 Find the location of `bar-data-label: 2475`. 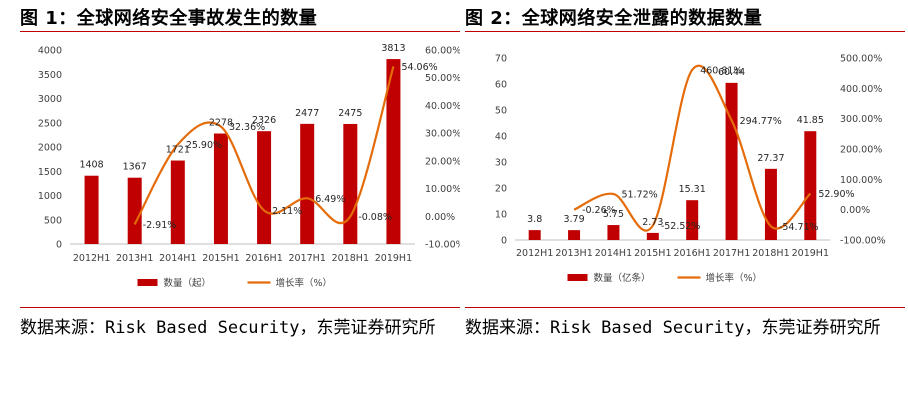

bar-data-label: 2475 is located at coordinates (350, 113).